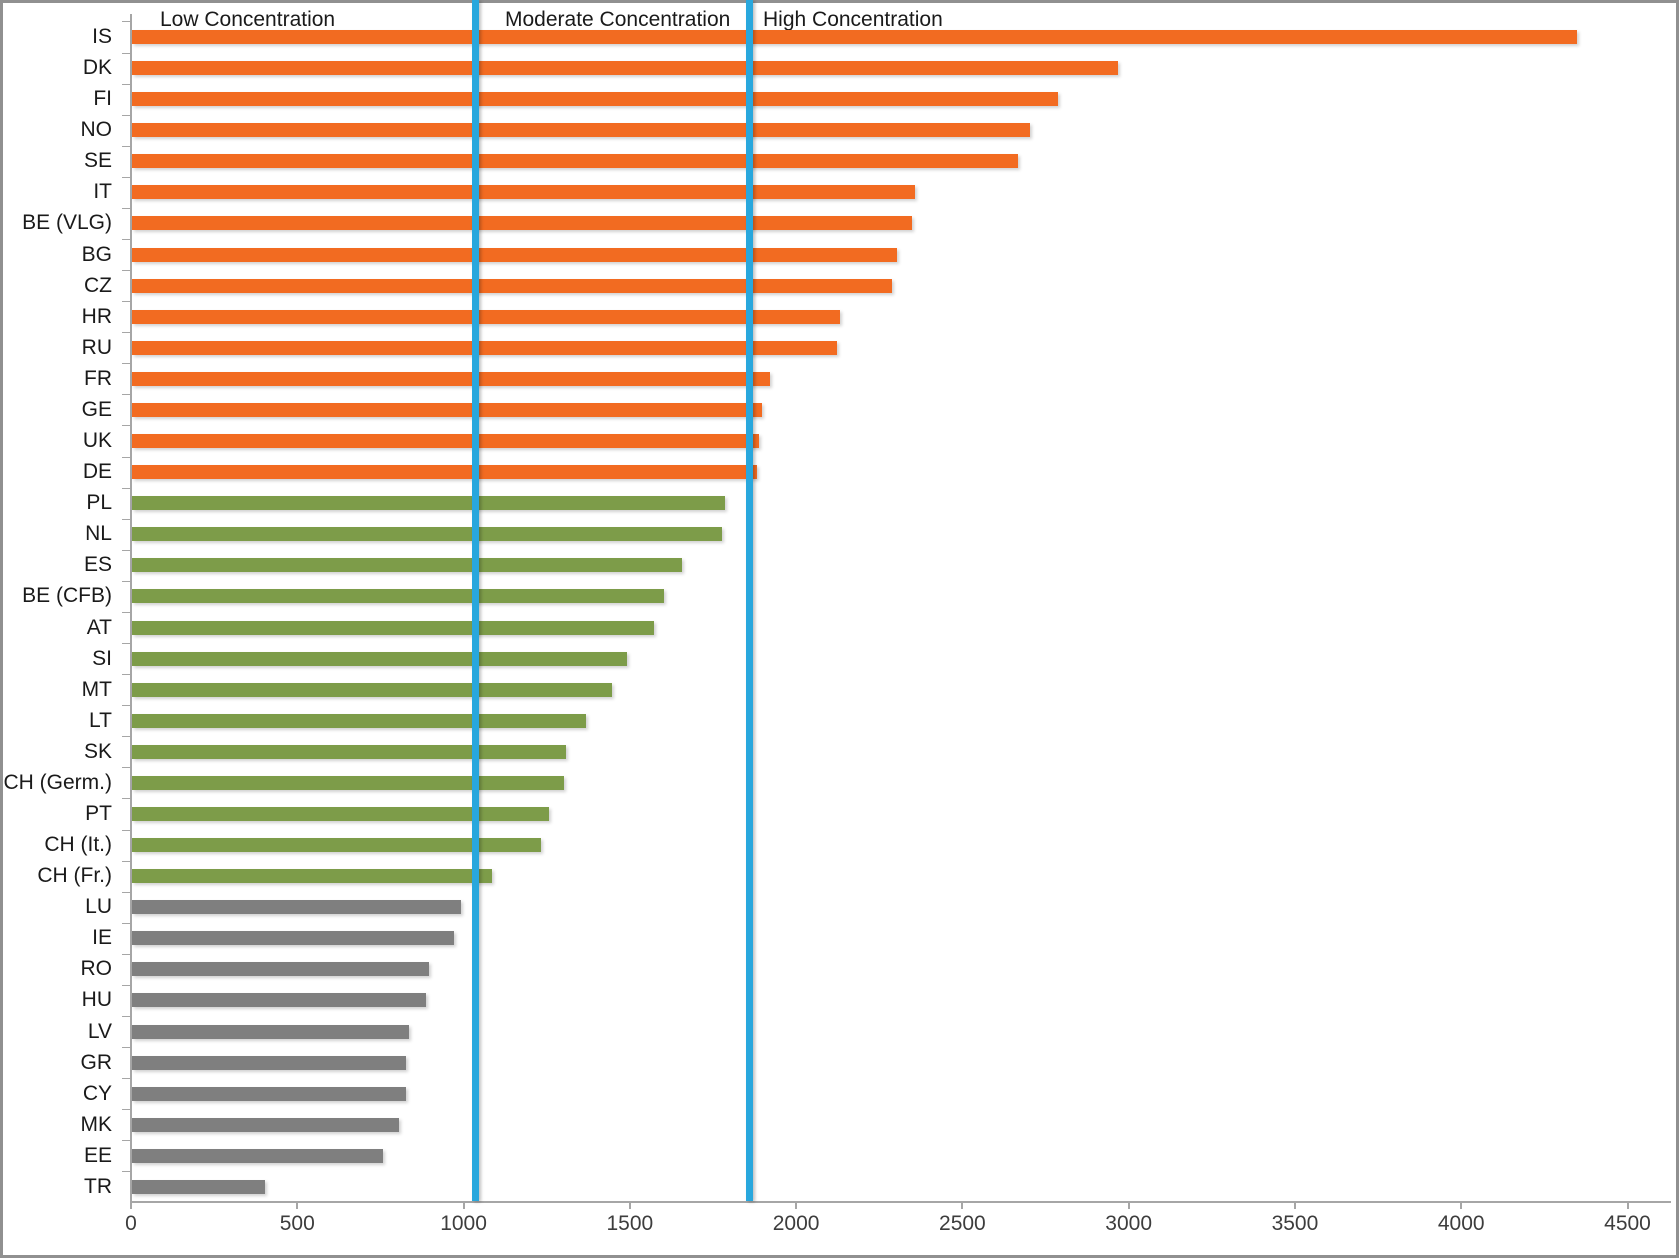  Describe the element at coordinates (78, 845) in the screenshot. I see `category-label: CH (It.)` at that location.